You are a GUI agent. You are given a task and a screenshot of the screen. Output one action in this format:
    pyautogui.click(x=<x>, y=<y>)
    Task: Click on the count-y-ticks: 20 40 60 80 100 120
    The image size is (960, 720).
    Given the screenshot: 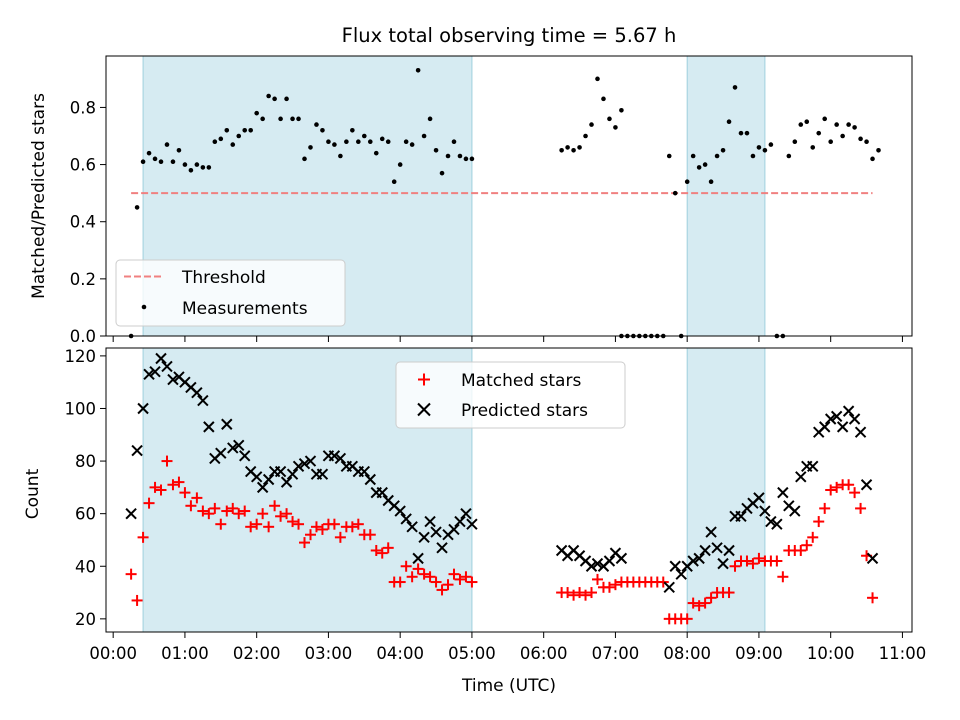 What is the action you would take?
    pyautogui.click(x=85, y=488)
    